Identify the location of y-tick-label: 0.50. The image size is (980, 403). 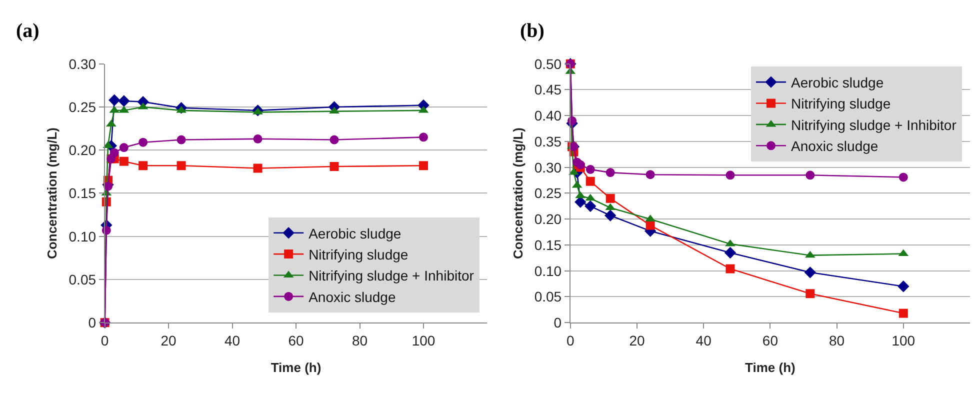
(548, 64).